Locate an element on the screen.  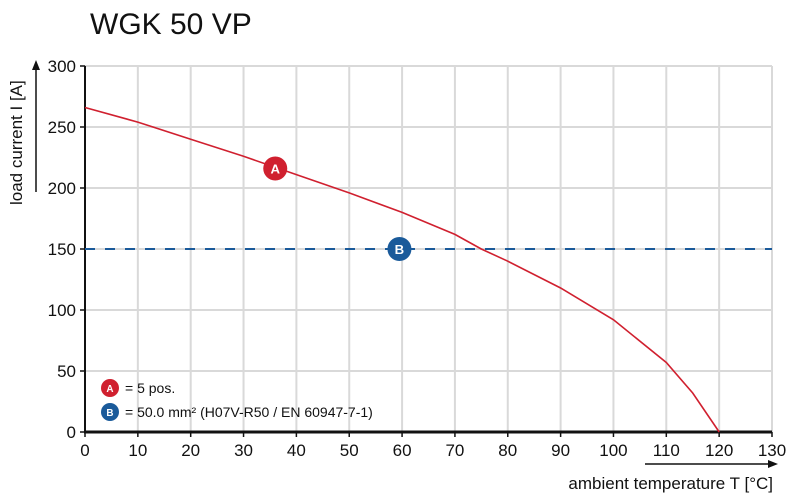
legend-marker-a-circle is located at coordinates (110, 388).